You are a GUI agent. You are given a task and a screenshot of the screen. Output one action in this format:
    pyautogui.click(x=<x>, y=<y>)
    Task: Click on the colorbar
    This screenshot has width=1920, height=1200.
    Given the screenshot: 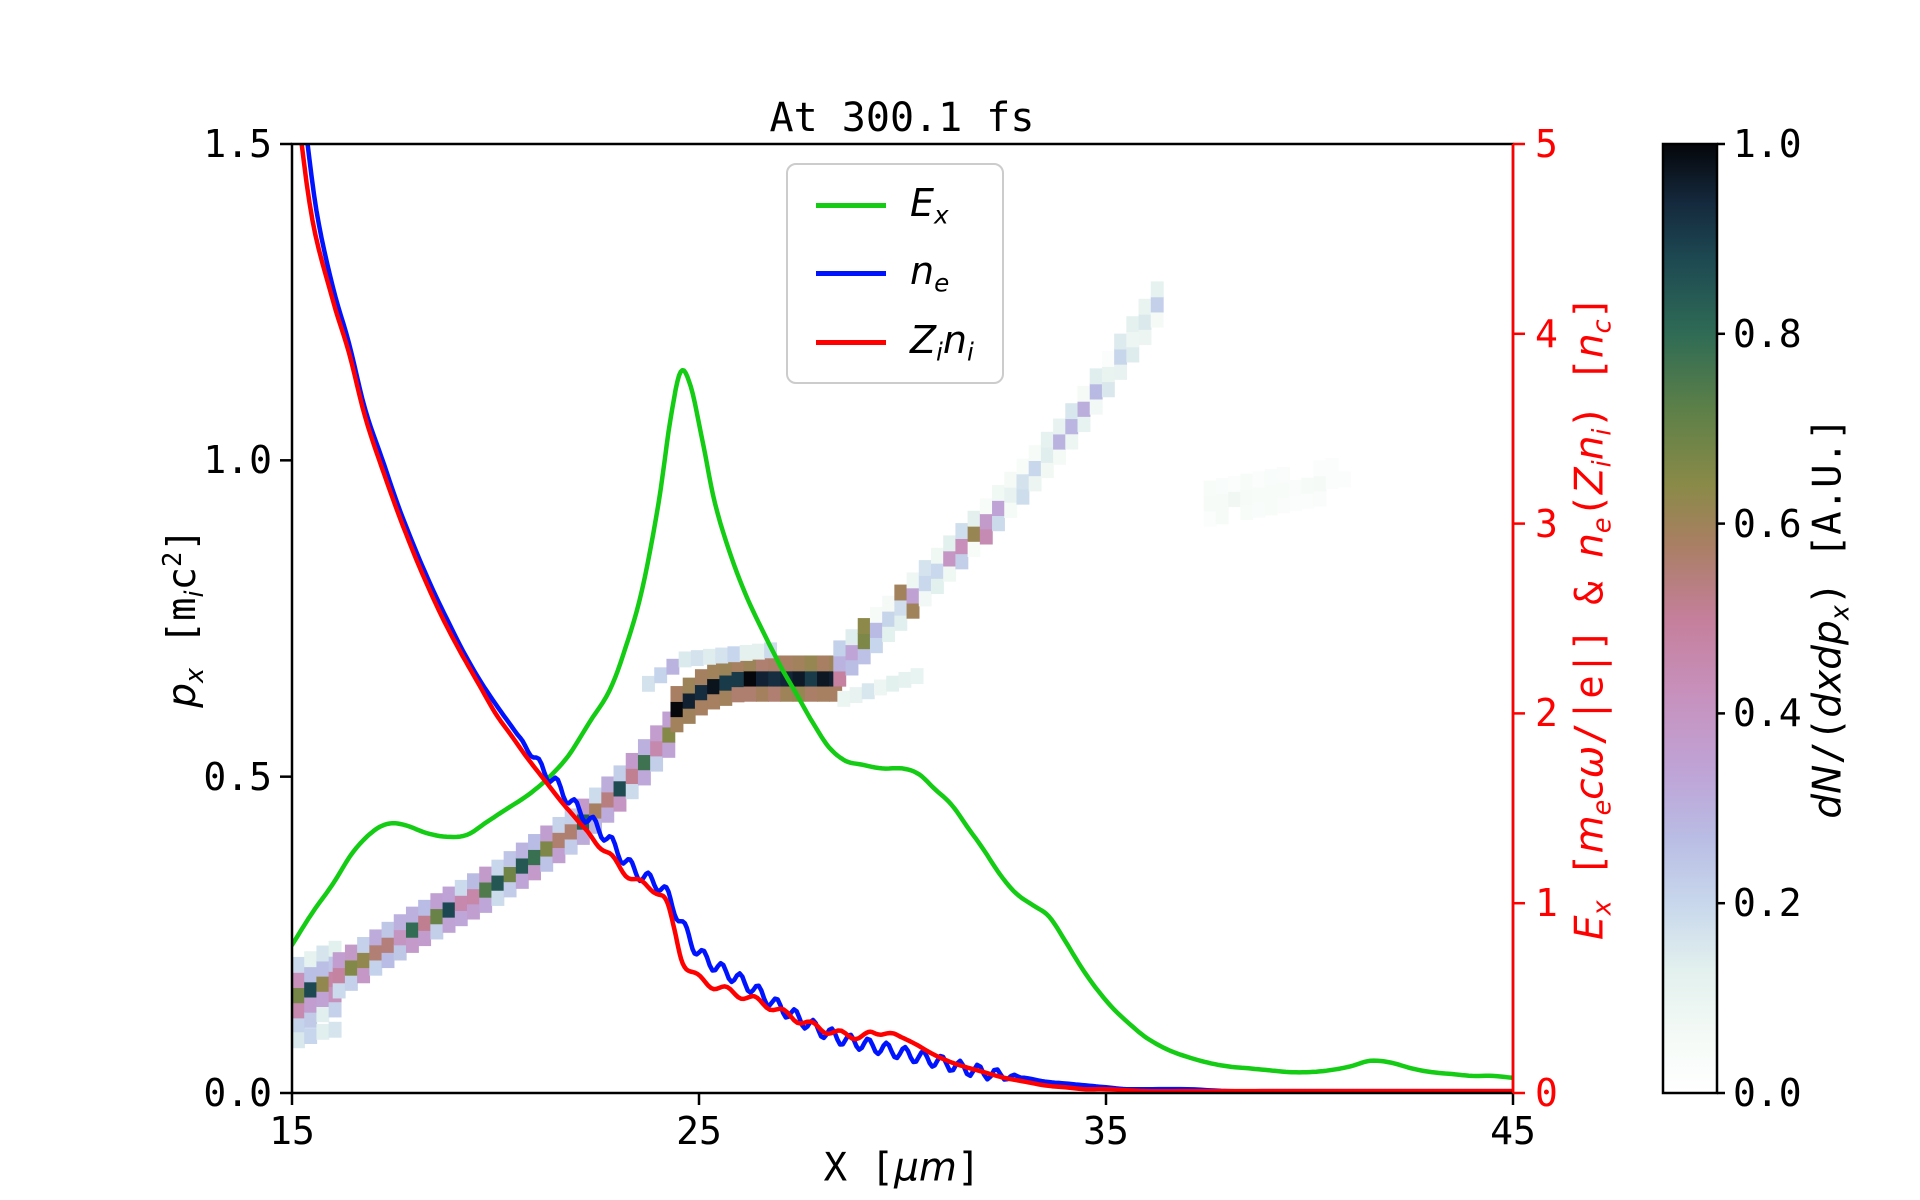 What is the action you would take?
    pyautogui.click(x=1693, y=618)
    